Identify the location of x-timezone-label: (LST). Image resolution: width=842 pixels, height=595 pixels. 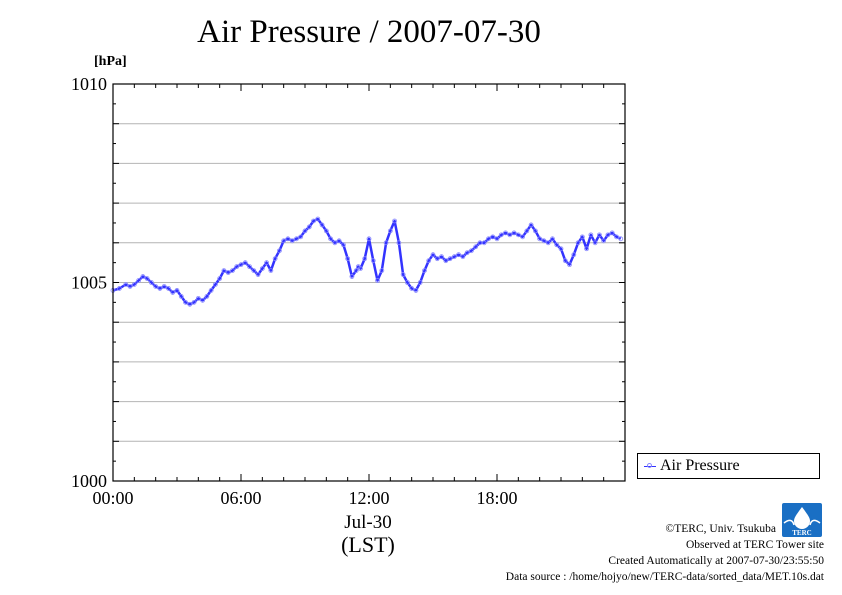
(368, 544).